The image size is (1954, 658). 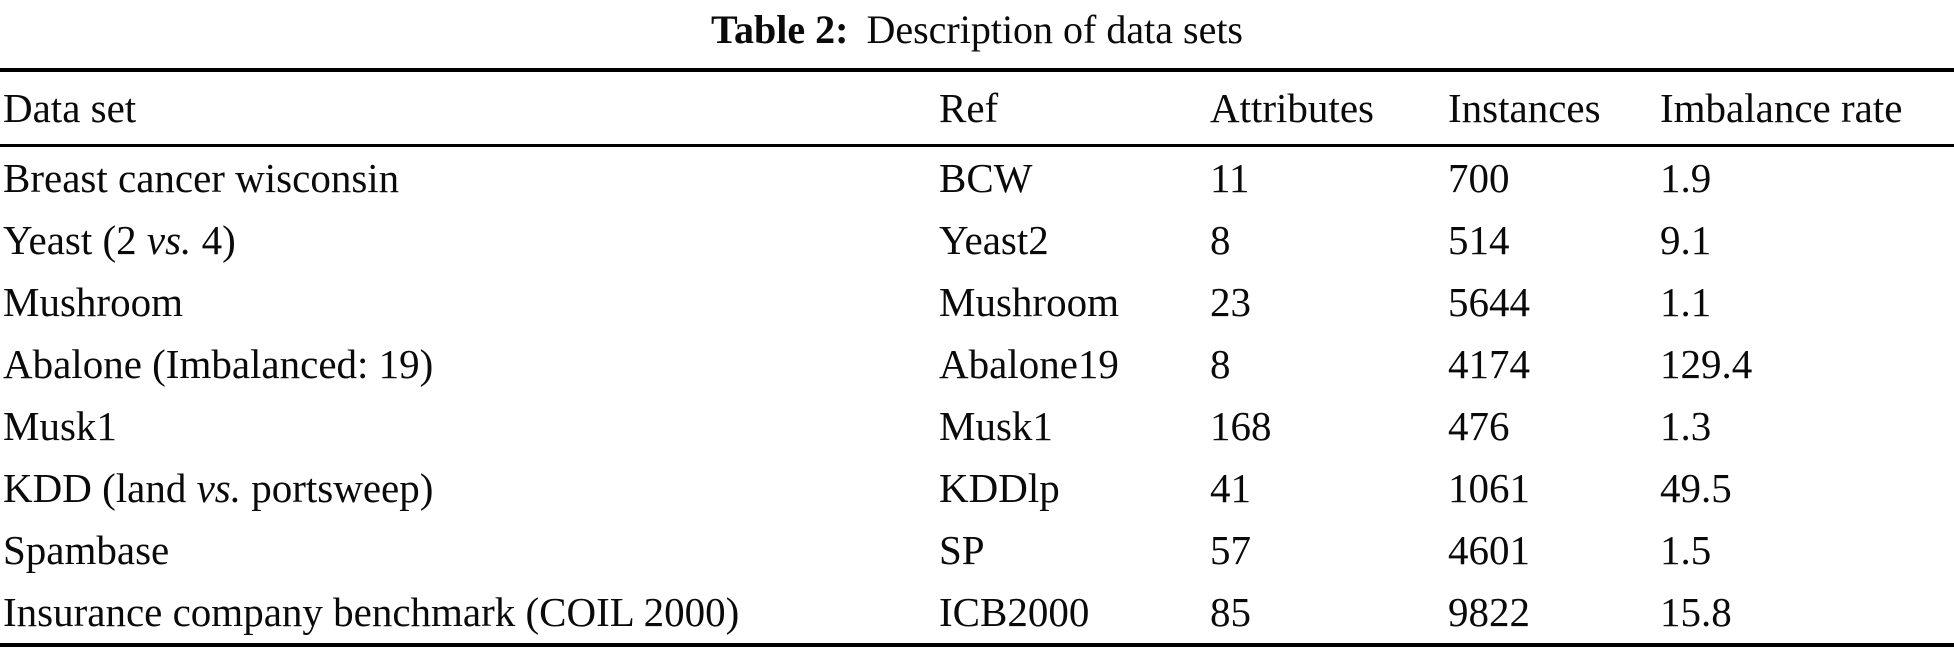 What do you see at coordinates (468, 240) in the screenshot?
I see `cell-dataset: Yeast (2 vs. 4)` at bounding box center [468, 240].